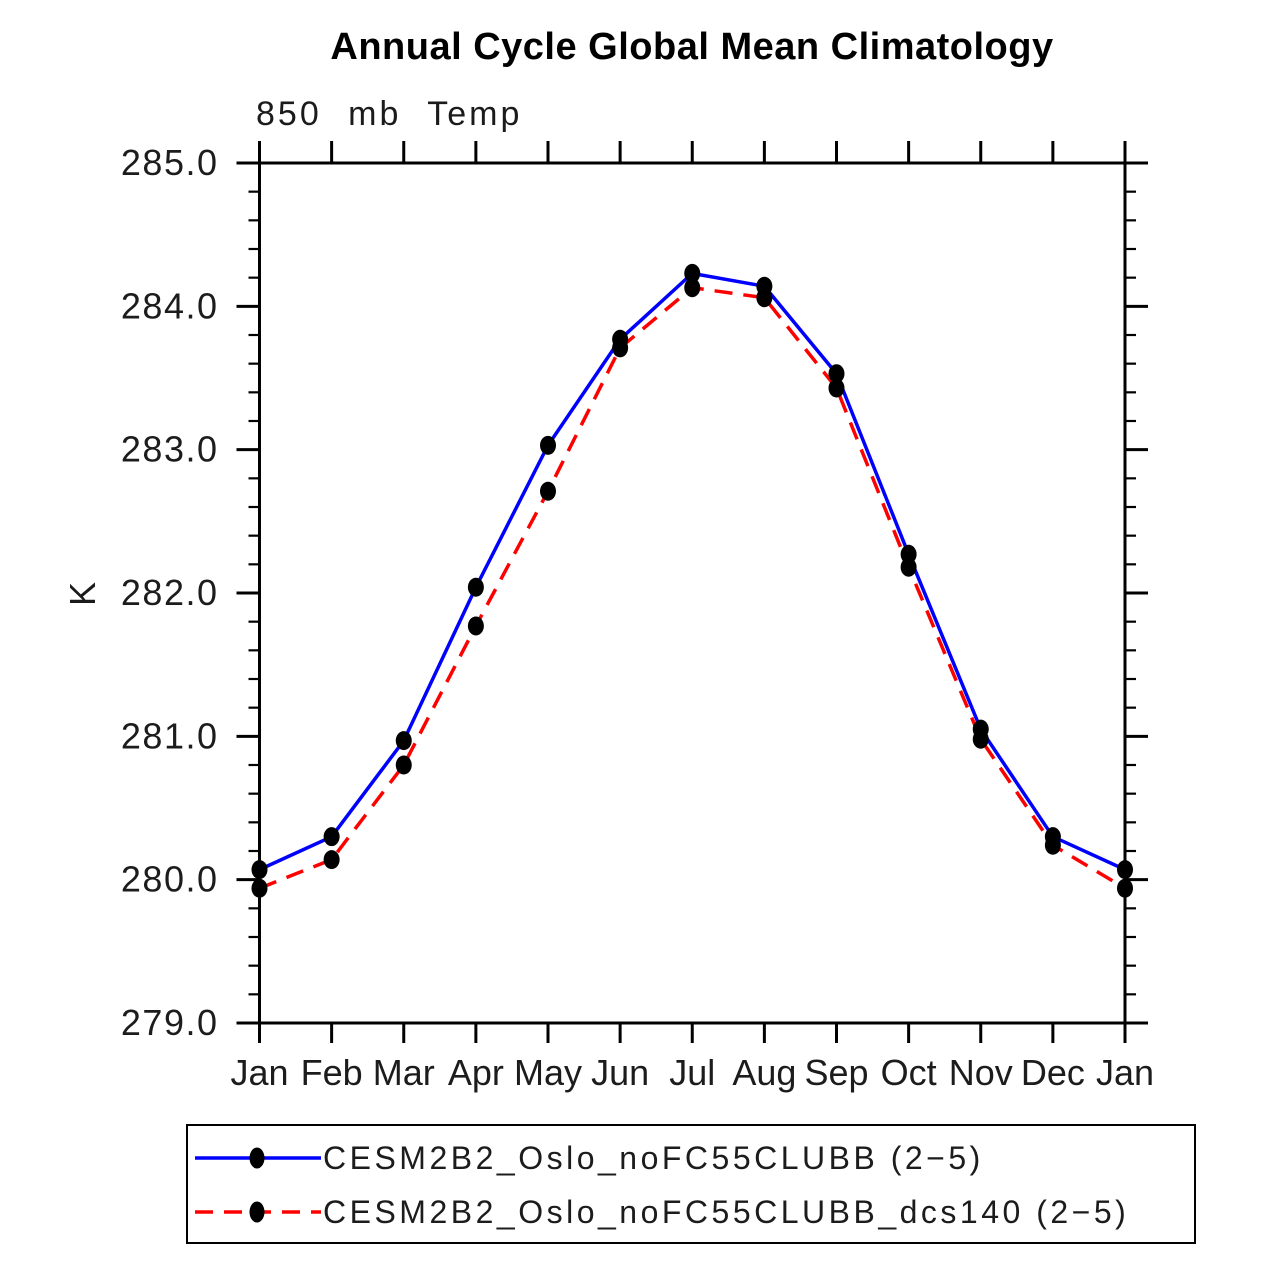  What do you see at coordinates (332, 1072) in the screenshot?
I see `x-tick-label: Feb` at bounding box center [332, 1072].